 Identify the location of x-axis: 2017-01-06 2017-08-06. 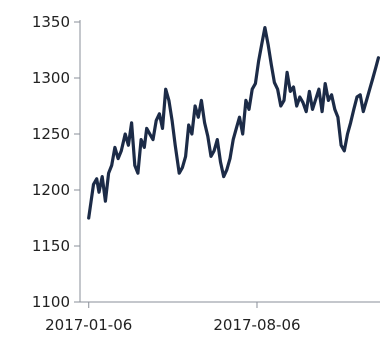
(212, 317).